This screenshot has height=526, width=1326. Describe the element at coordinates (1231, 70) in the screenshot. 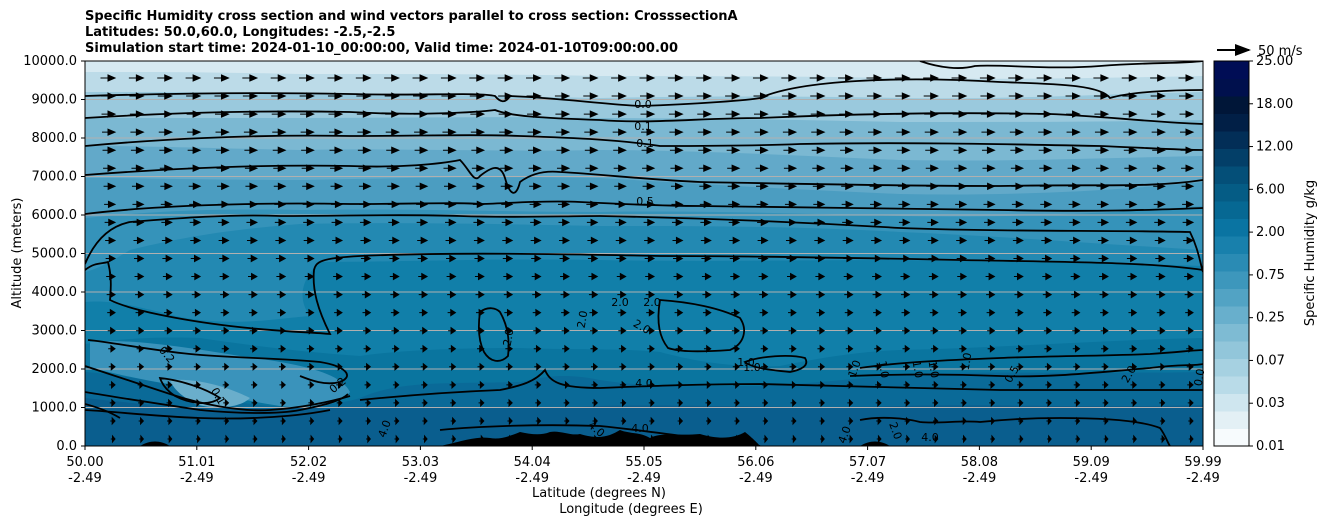

I see `colorbar-band` at that location.